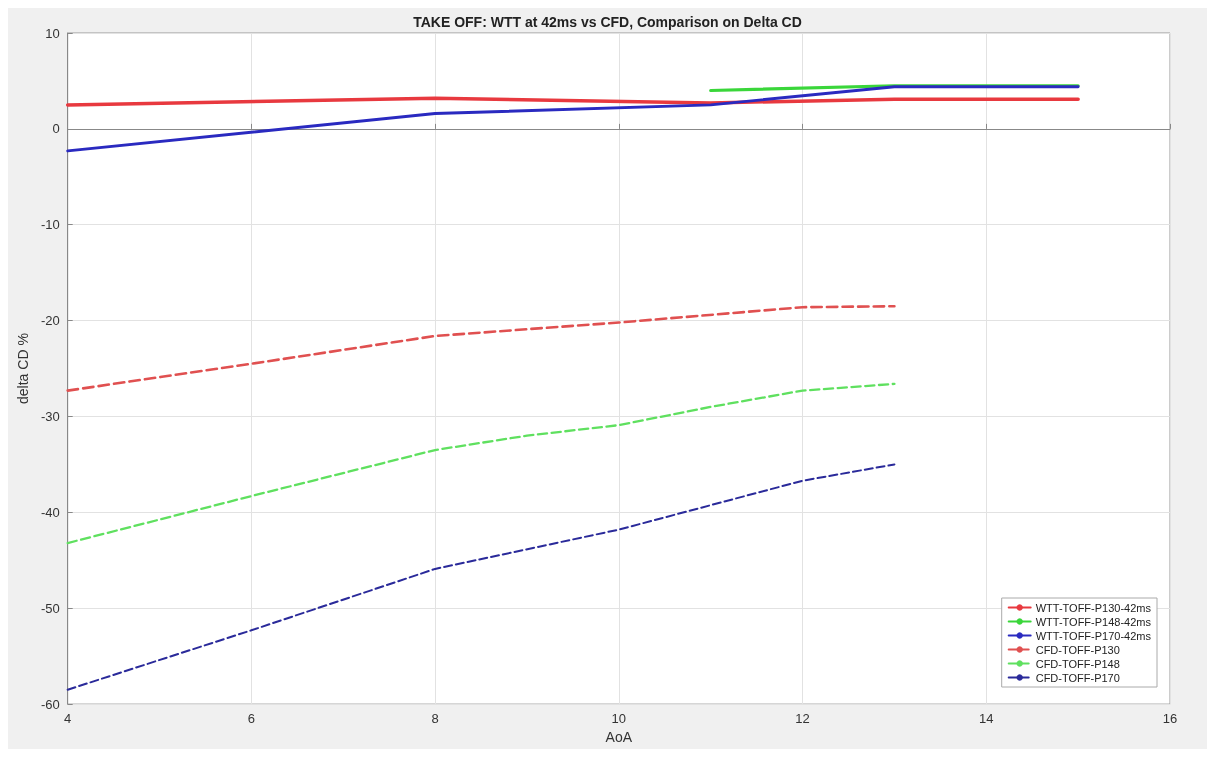 This screenshot has width=1215, height=757. I want to click on y-tick-label: -40, so click(50, 512).